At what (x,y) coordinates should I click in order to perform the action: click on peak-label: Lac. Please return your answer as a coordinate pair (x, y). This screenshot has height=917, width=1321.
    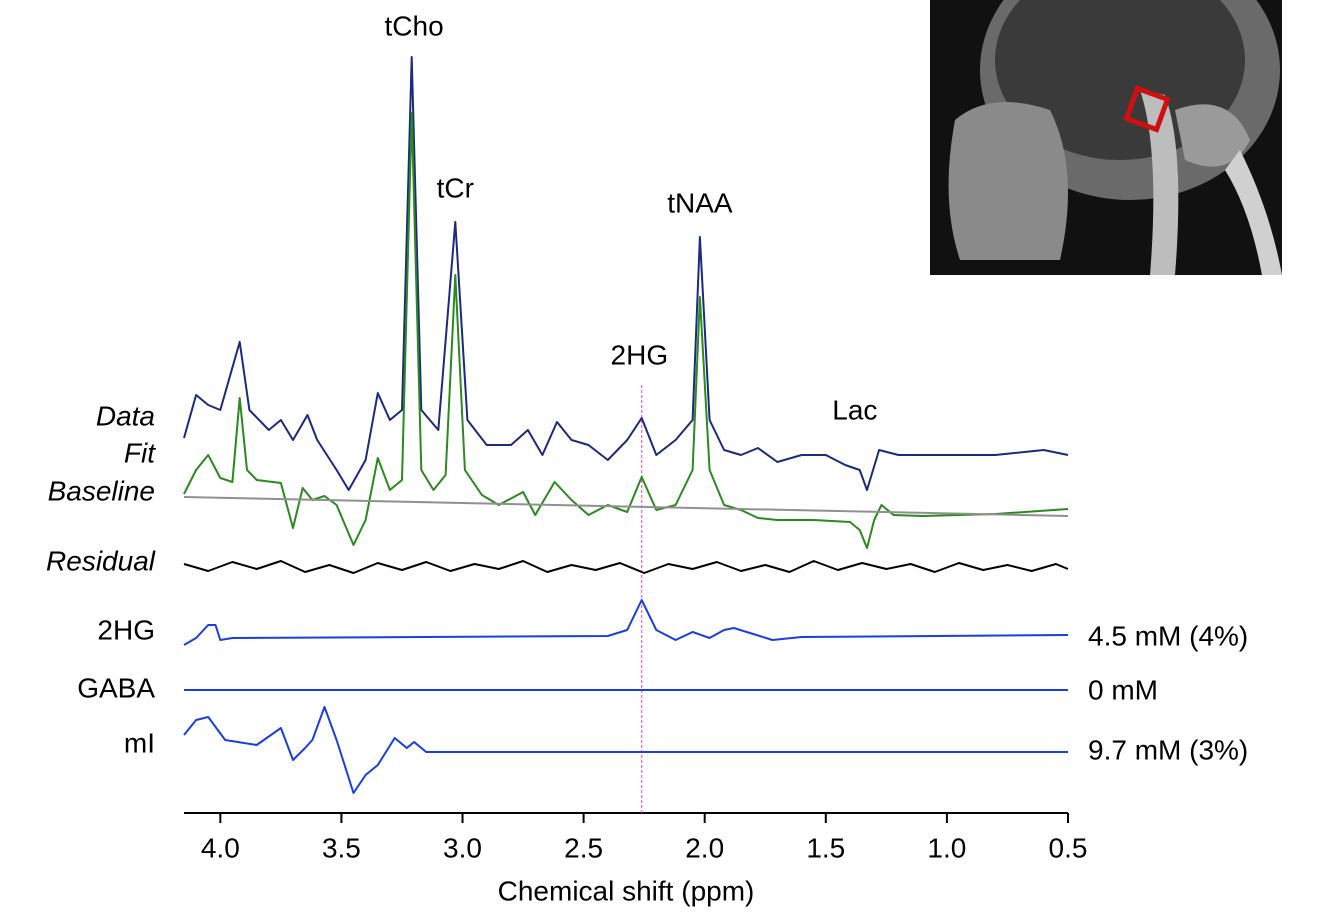
    Looking at the image, I should click on (854, 409).